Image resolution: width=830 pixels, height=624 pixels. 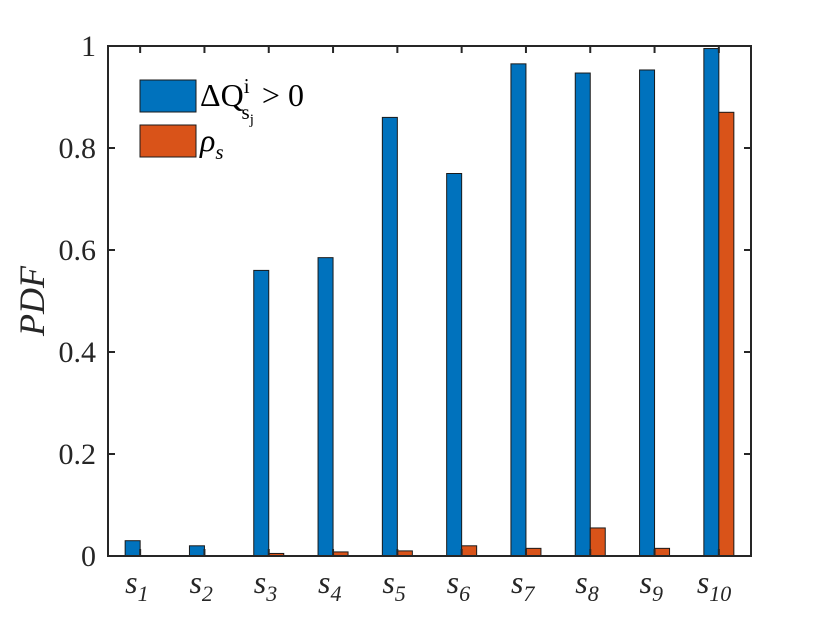 I want to click on y-tick-label: 0, so click(x=88, y=556).